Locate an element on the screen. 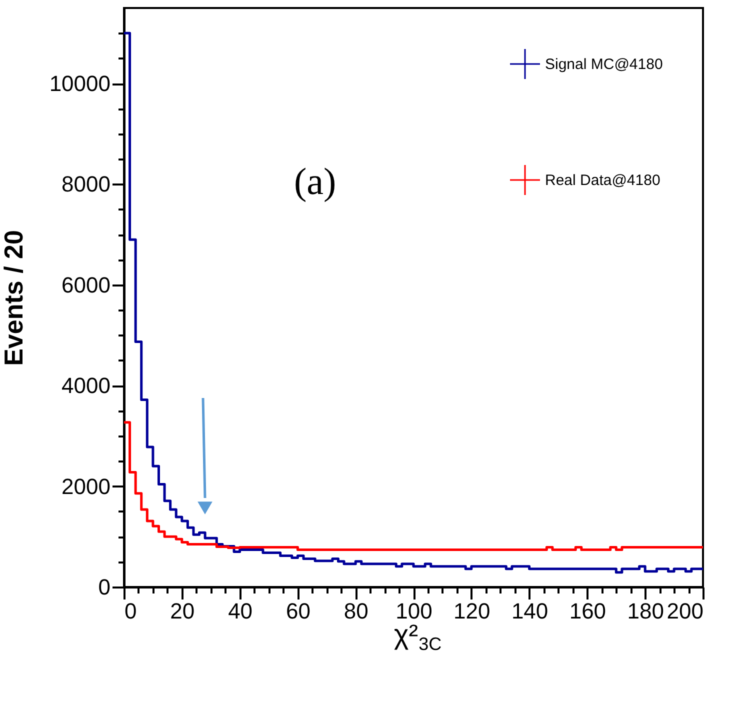 The width and height of the screenshot is (731, 707). legend-label: Real Data@4180 is located at coordinates (602, 180).